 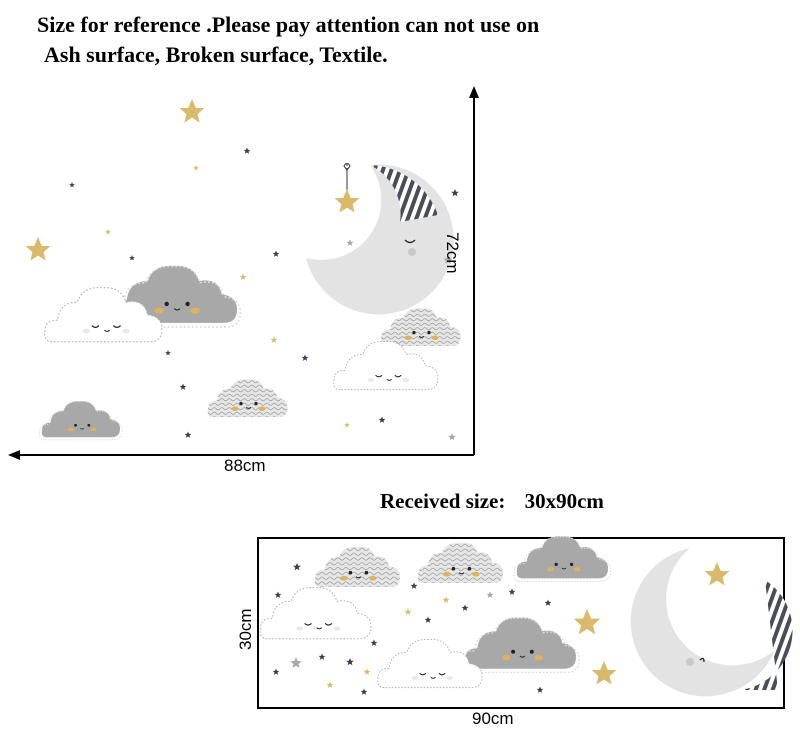 What do you see at coordinates (216, 54) in the screenshot?
I see `reference-note-line-2: Ash surface, Broken surface, Textile.` at bounding box center [216, 54].